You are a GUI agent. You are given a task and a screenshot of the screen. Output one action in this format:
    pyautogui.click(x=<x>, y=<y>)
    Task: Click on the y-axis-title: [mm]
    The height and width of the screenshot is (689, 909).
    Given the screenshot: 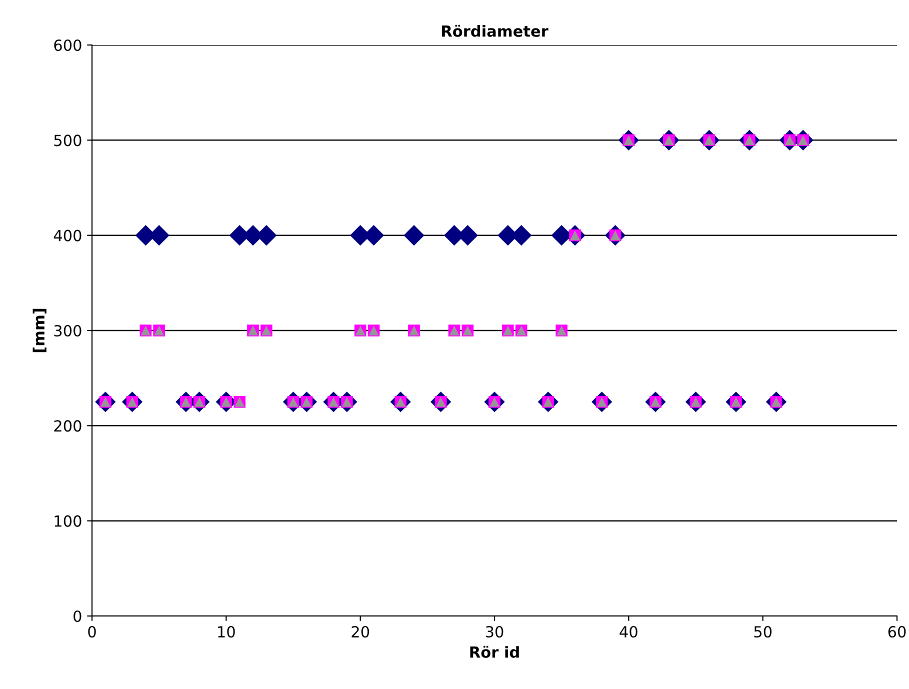 What is the action you would take?
    pyautogui.click(x=39, y=330)
    